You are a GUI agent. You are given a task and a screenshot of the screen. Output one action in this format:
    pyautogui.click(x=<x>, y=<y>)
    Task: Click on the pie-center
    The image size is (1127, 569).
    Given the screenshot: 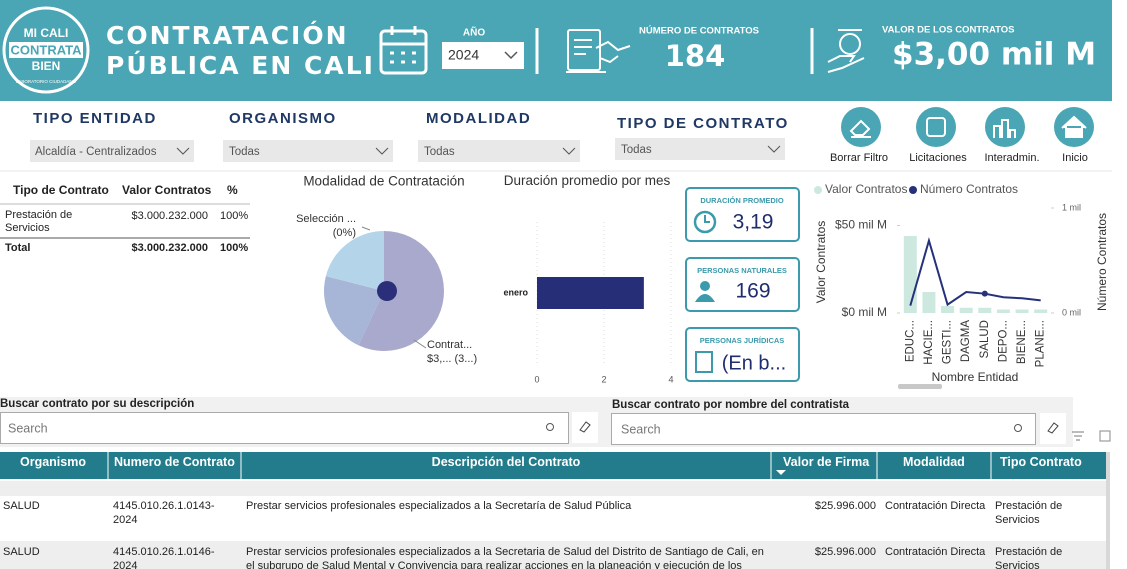 What is the action you would take?
    pyautogui.click(x=387, y=291)
    